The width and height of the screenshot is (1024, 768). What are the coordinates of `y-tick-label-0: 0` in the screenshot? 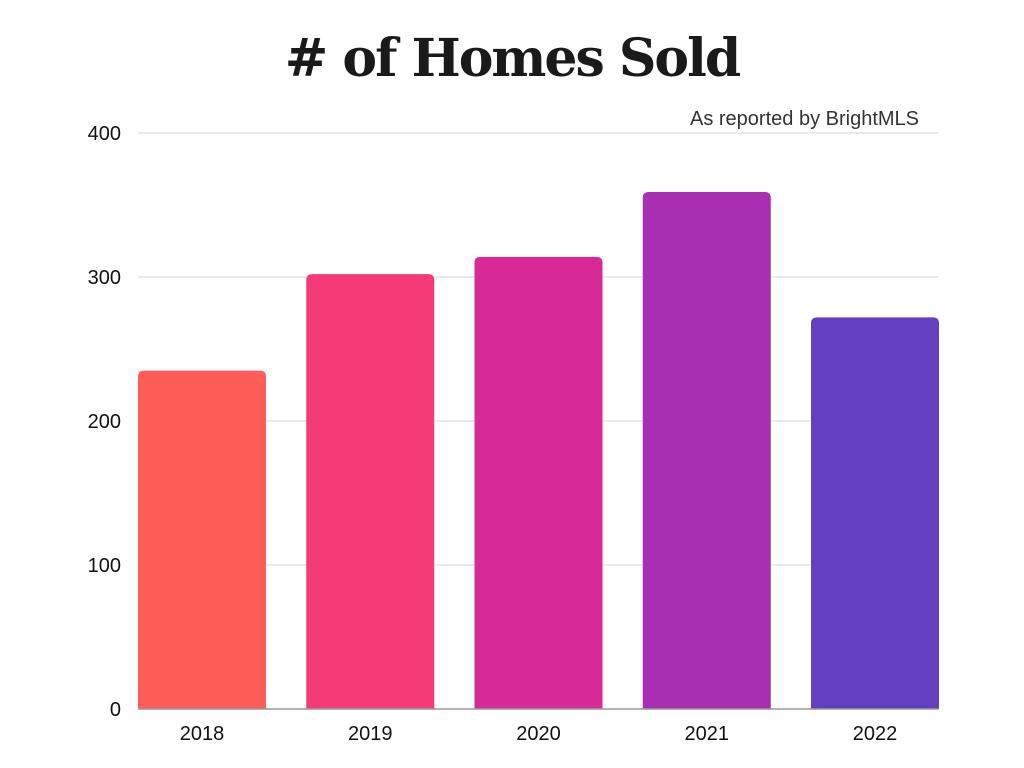 It's located at (115, 710).